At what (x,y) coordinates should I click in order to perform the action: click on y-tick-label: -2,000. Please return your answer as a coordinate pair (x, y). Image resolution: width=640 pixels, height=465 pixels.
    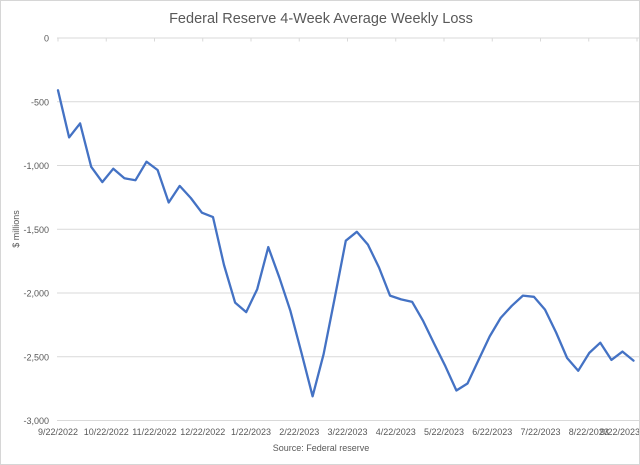
    Looking at the image, I should click on (36, 294).